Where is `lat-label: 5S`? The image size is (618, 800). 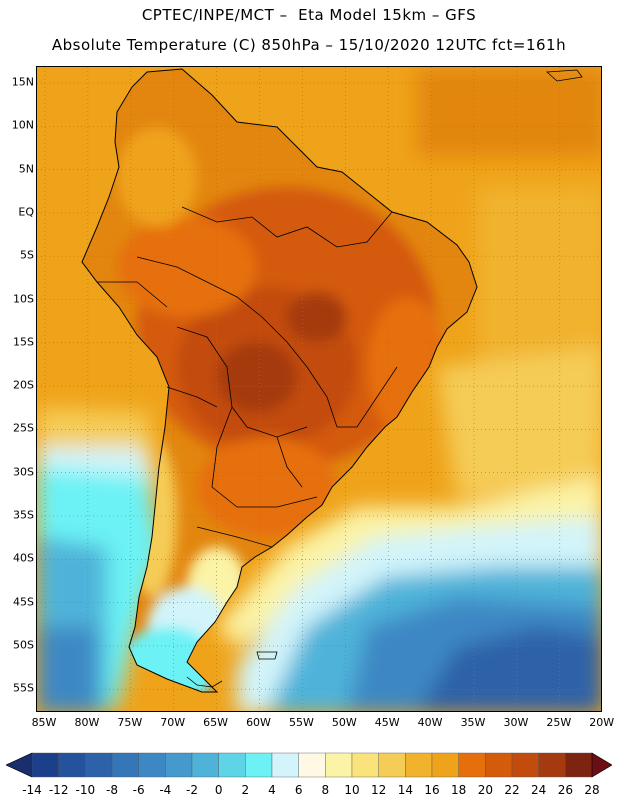
lat-label: 5S is located at coordinates (27, 255).